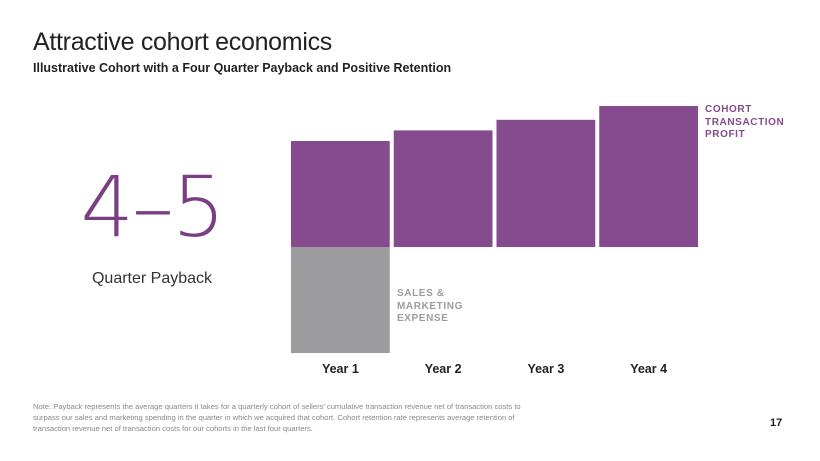  I want to click on big-stat: 4–5, so click(153, 207).